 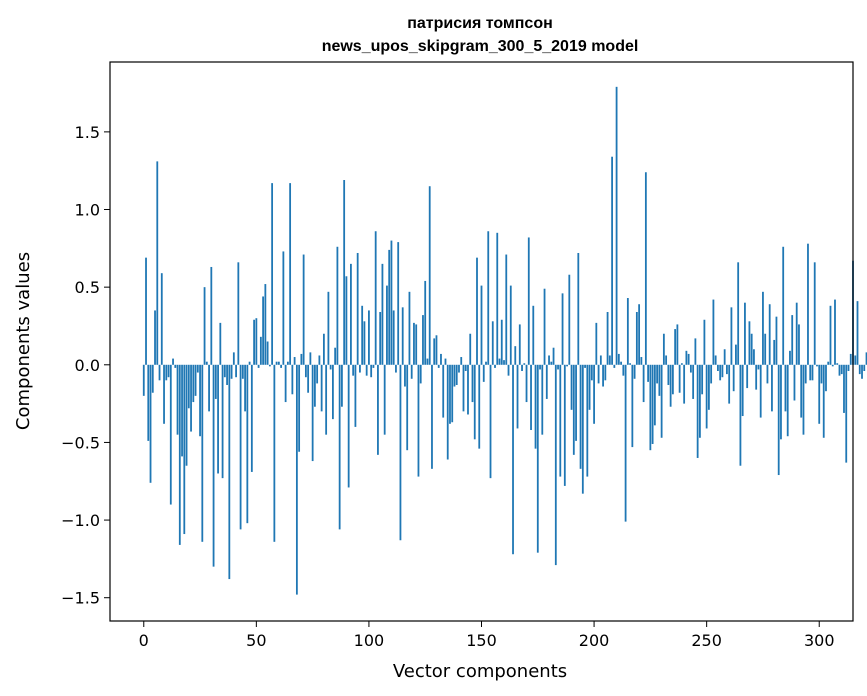 What do you see at coordinates (23, 341) in the screenshot?
I see `y-axis-label: Components values` at bounding box center [23, 341].